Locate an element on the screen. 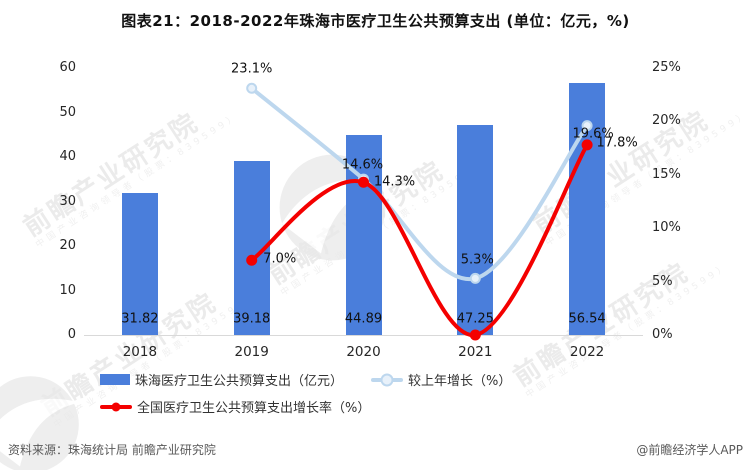  legend-item-zhuhai-bar: 珠海医疗卫生公共预算支出（亿元） is located at coordinates (221, 379).